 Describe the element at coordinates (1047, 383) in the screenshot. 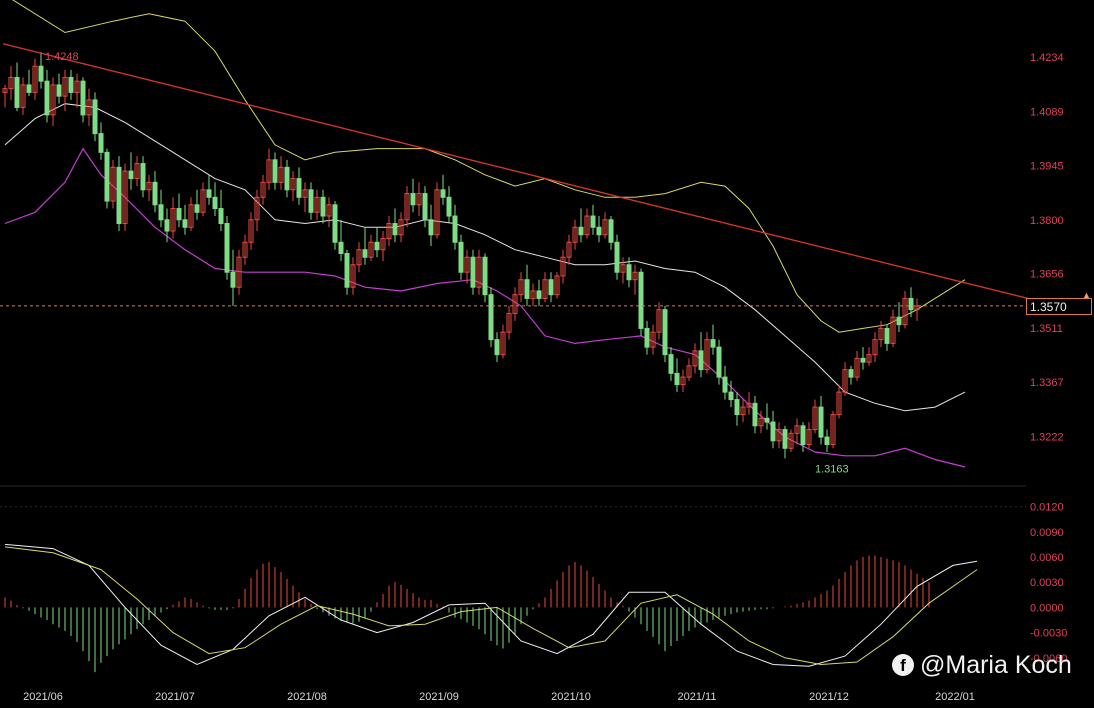

I see `price-tick-label: 1.3367` at that location.